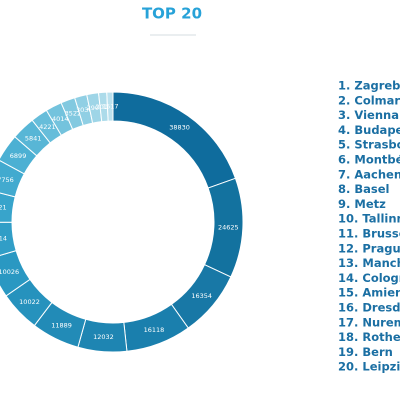  What do you see at coordinates (228, 227) in the screenshot?
I see `slice-label: 24625` at bounding box center [228, 227].